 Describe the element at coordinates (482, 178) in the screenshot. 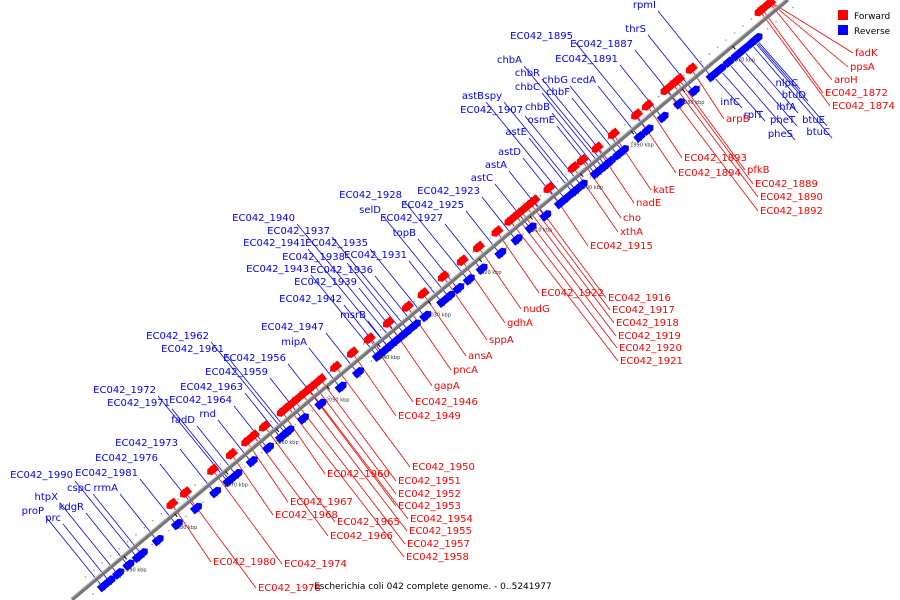

I see `reverse-gene-label: astC` at that location.